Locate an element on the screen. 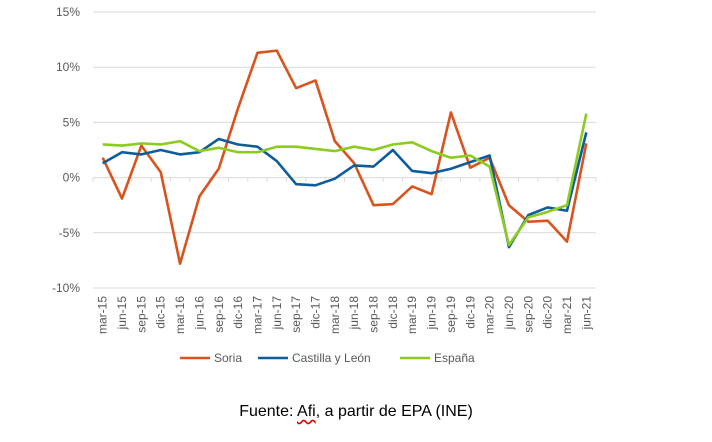 This screenshot has width=712, height=442. y-tick-label: -10% is located at coordinates (66, 288).